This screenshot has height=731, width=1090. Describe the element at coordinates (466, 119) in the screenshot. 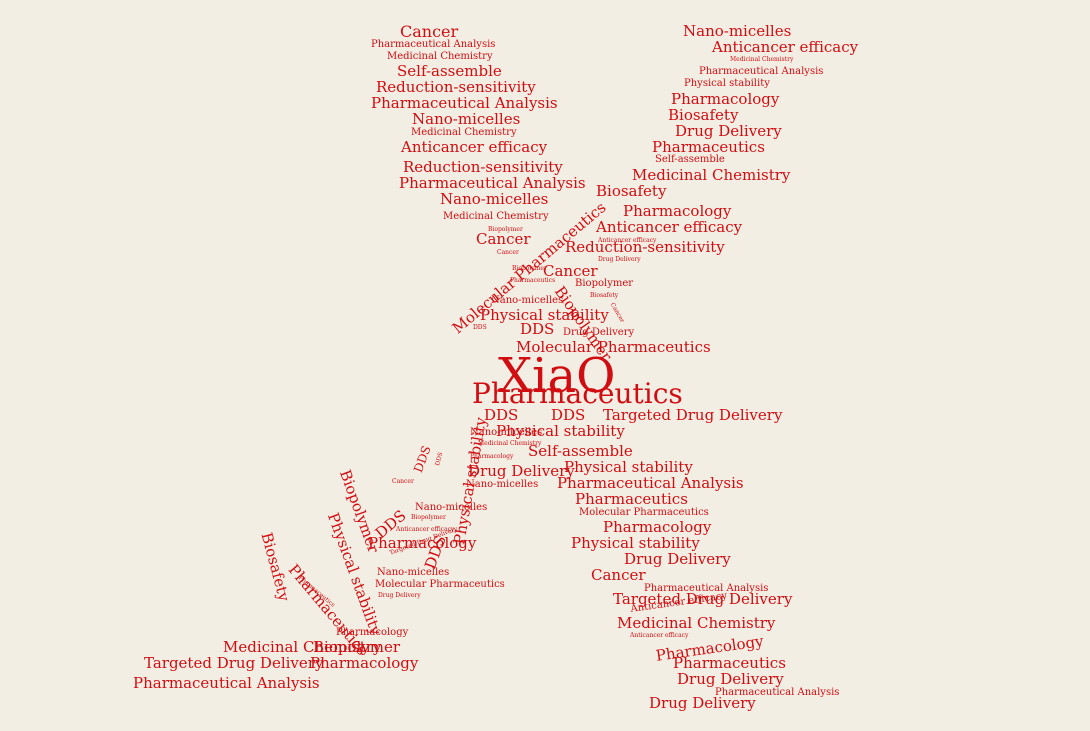

I see `word-8: Nano-micelles` at that location.